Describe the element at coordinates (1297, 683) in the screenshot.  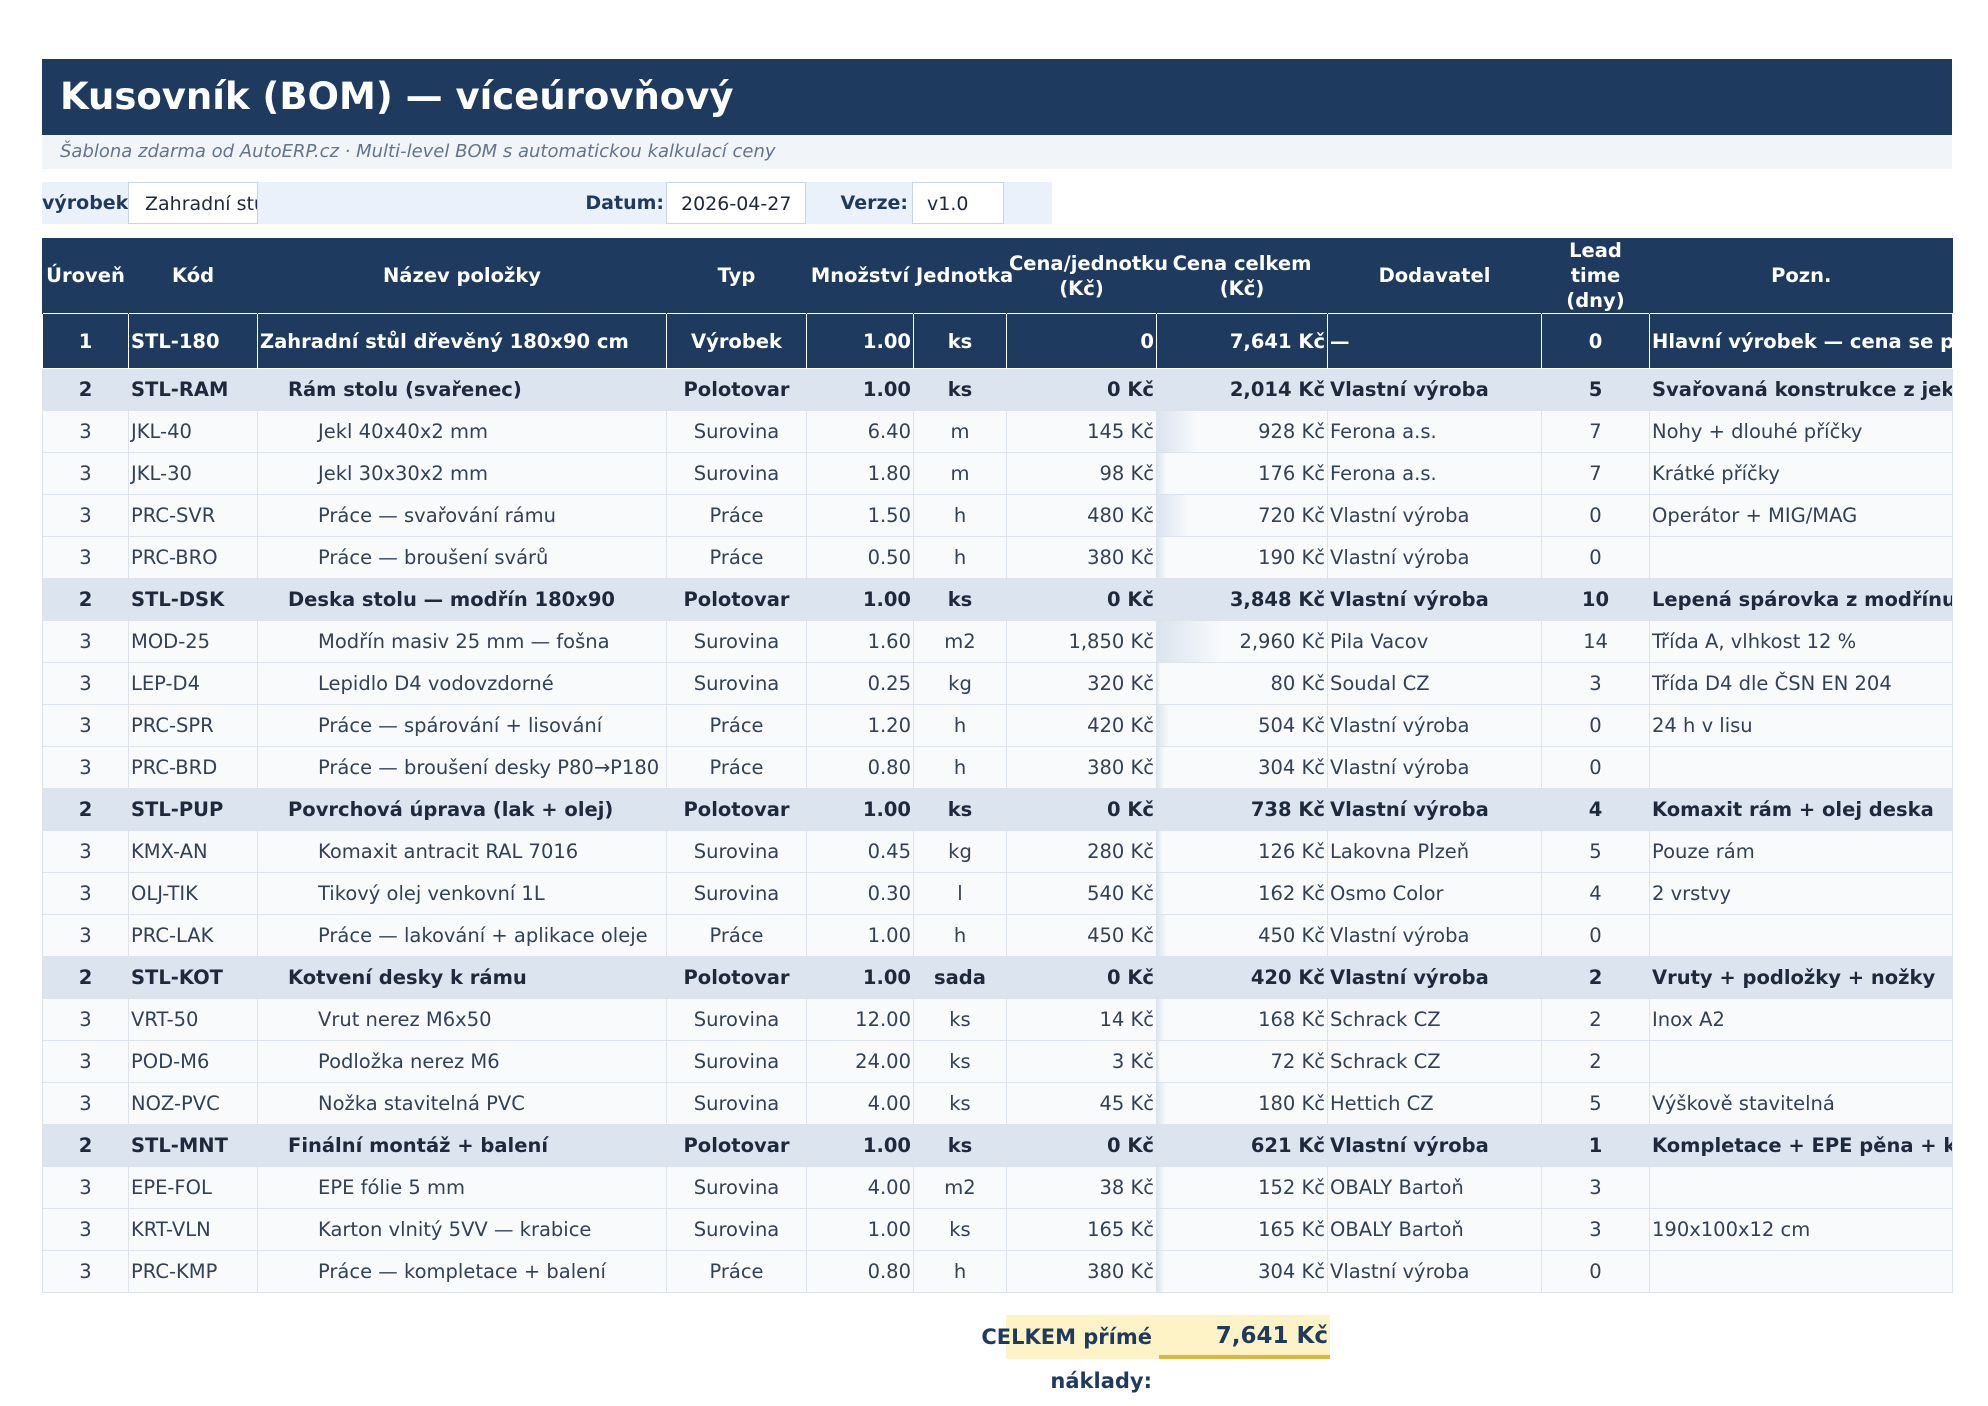
I see `total-price-value: 80 Kč` at that location.